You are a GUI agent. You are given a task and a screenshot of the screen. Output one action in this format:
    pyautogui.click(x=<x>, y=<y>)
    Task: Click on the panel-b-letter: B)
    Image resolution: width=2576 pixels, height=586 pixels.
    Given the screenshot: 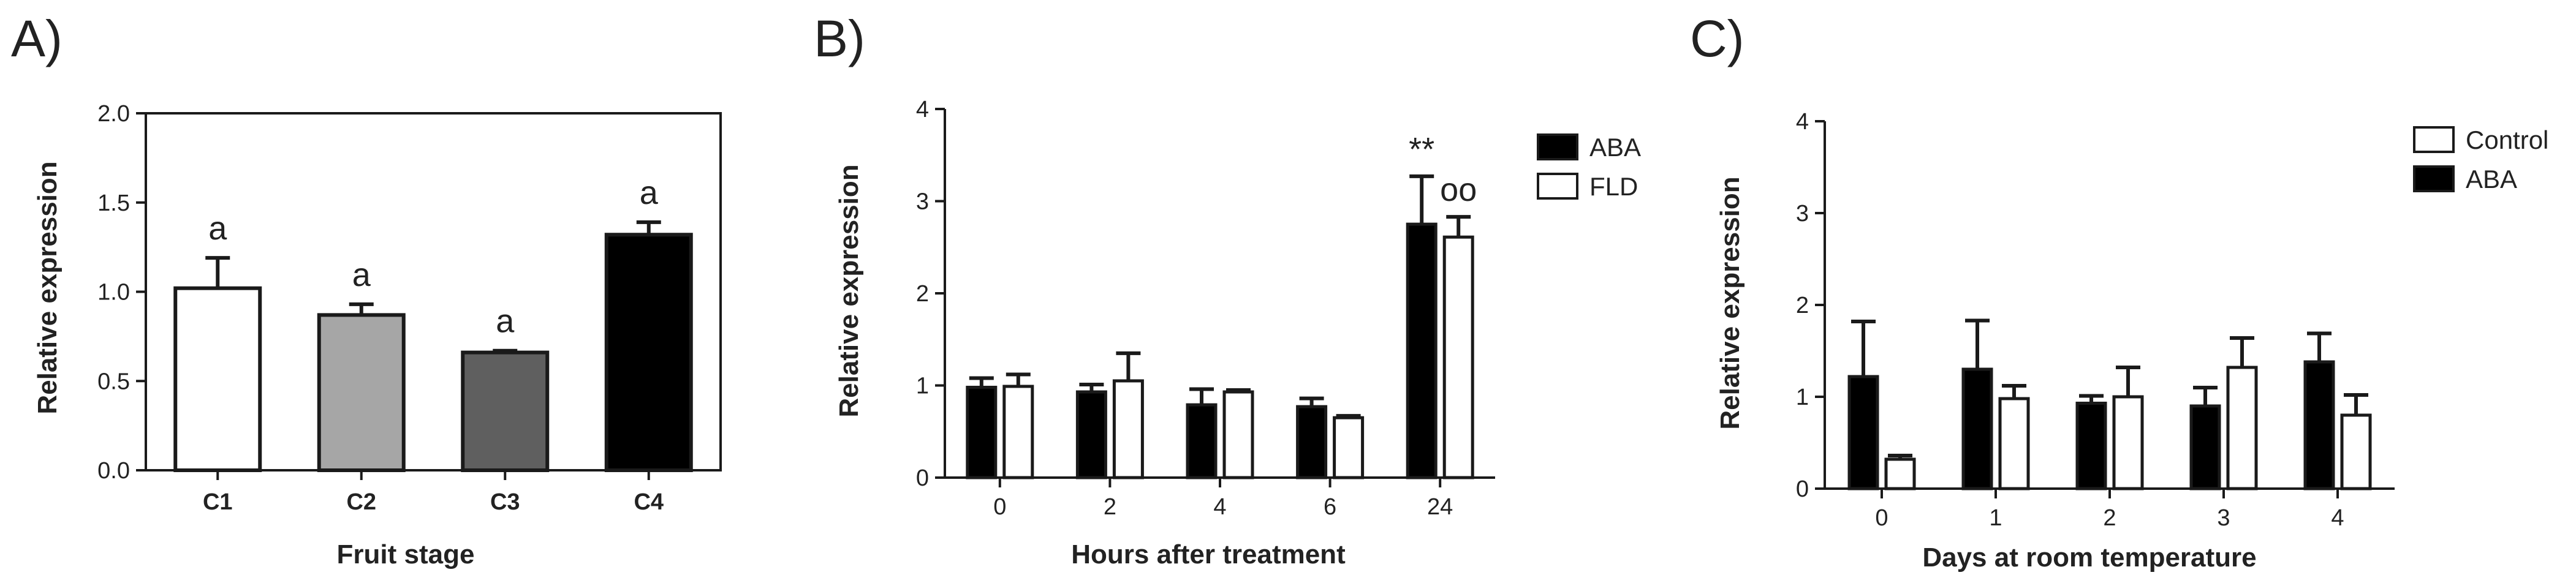 What is the action you would take?
    pyautogui.click(x=839, y=39)
    